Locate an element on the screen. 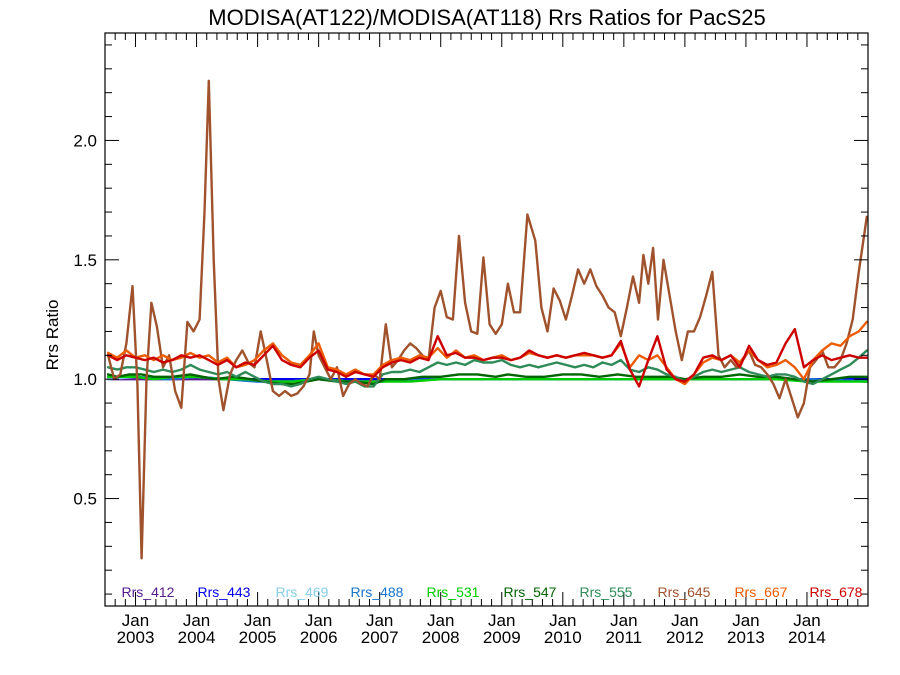 This screenshot has height=675, width=900. x-tick-year-label: 2013 is located at coordinates (746, 637).